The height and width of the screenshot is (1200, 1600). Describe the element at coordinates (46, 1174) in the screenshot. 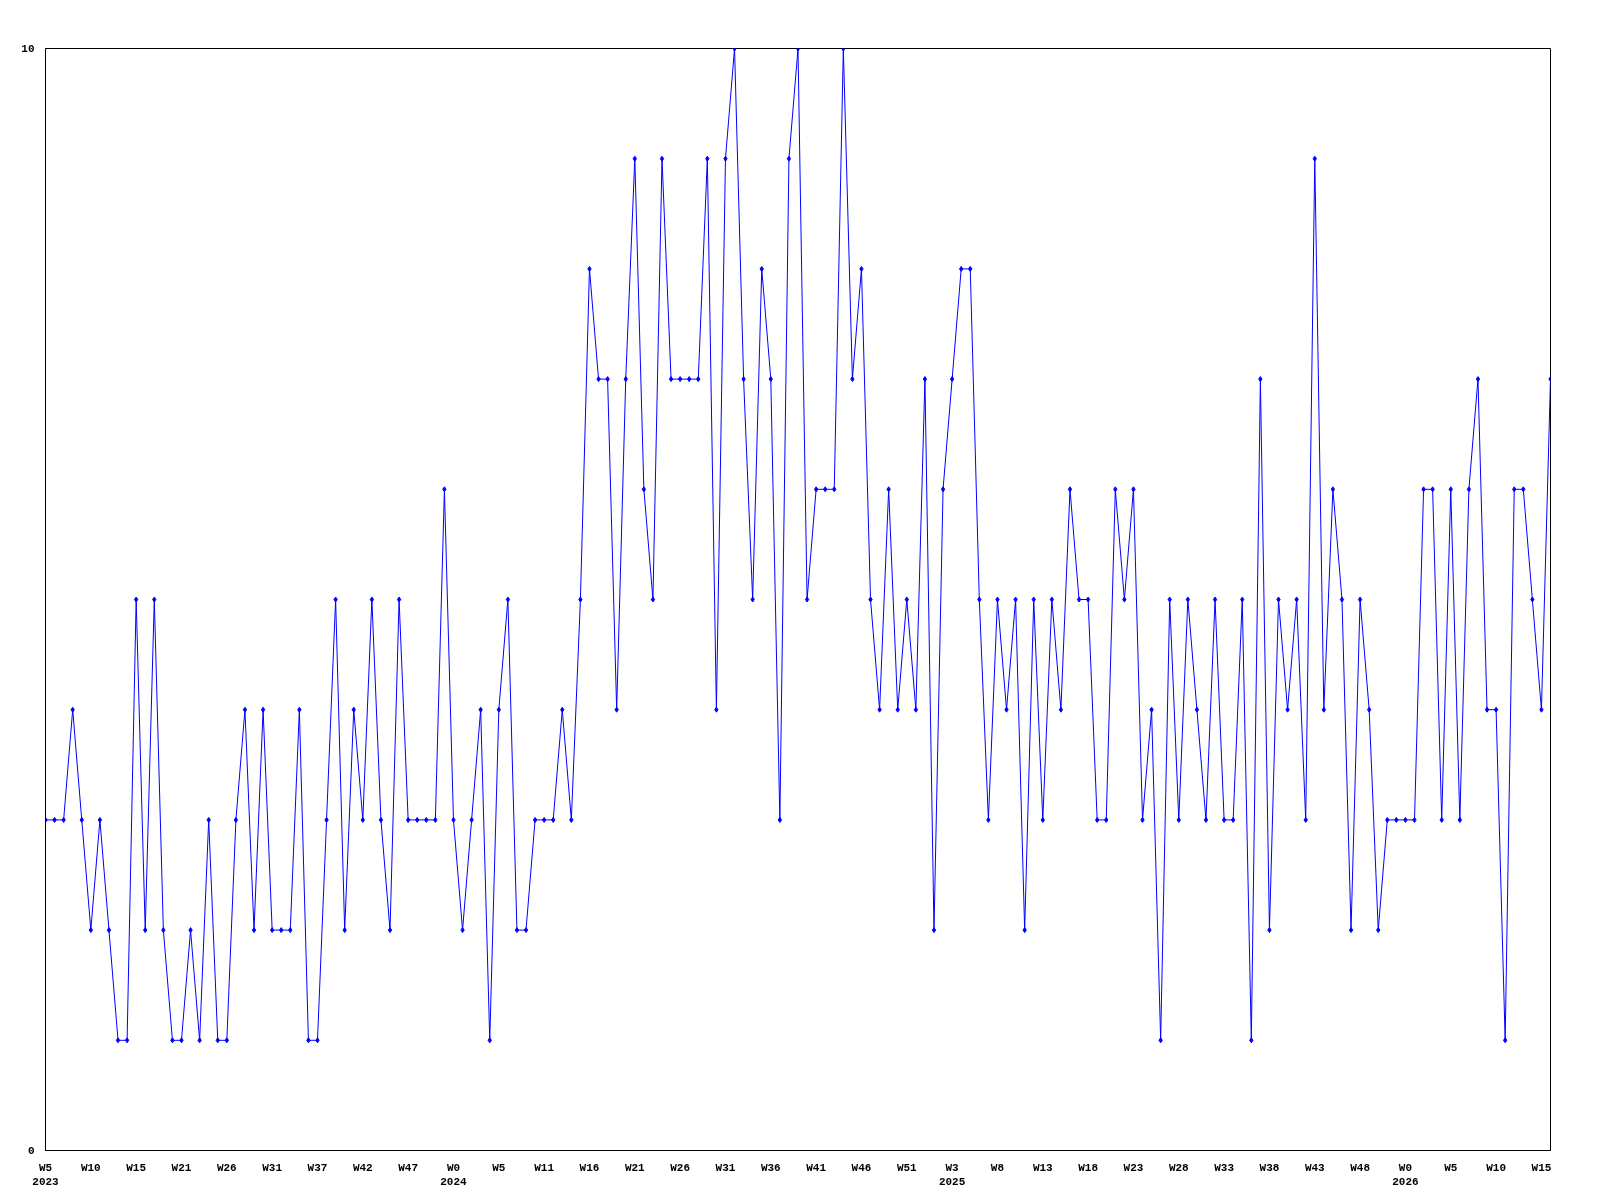

I see `x-tick-label: W5 2023` at that location.